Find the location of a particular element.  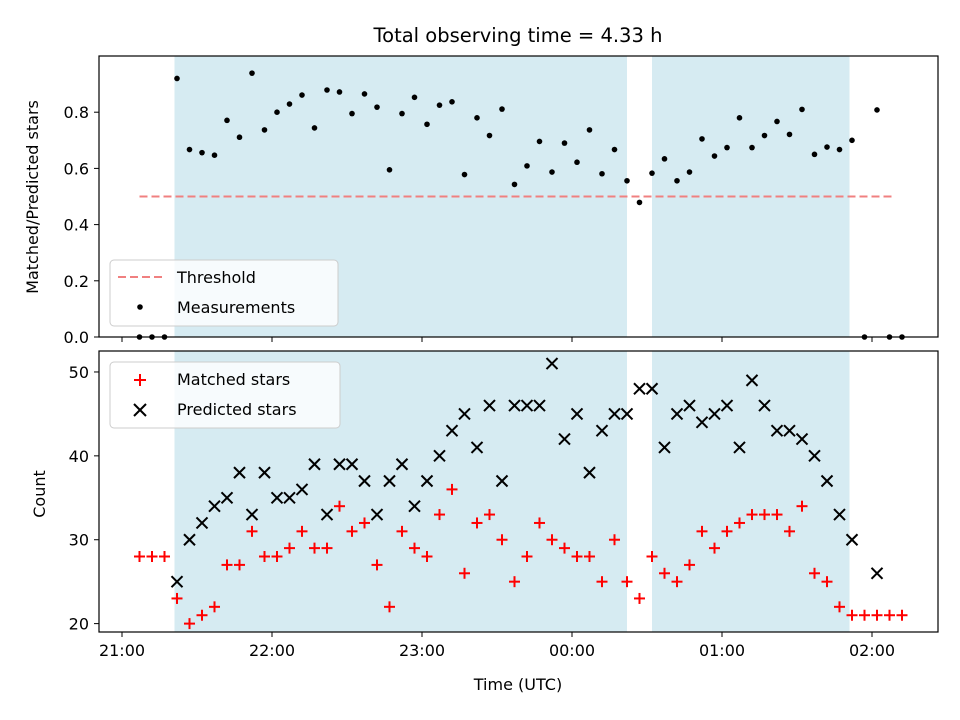

matched-legend-label: Matched stars is located at coordinates (233, 379).